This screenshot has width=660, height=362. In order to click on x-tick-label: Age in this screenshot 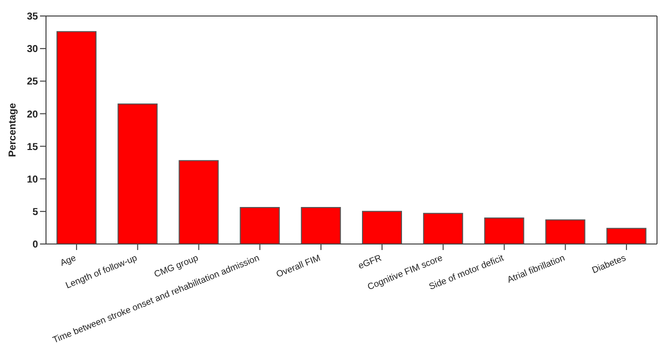, I will do `click(68, 260)`.